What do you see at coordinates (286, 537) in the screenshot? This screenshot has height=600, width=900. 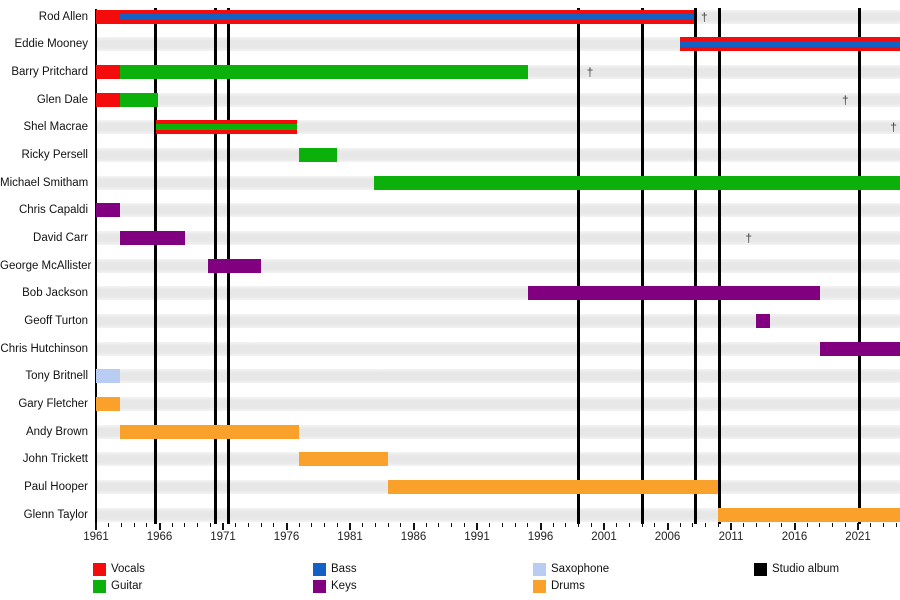 I see `x-axis-tick-label: 1976` at bounding box center [286, 537].